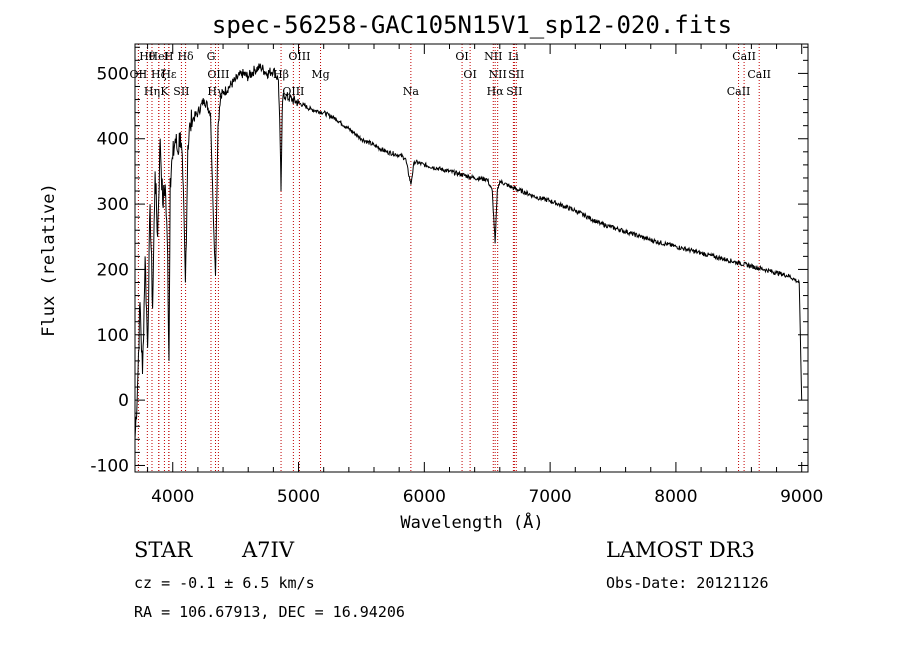 The height and width of the screenshot is (649, 900). Describe the element at coordinates (169, 56) in the screenshot. I see `feature-label: H` at that location.